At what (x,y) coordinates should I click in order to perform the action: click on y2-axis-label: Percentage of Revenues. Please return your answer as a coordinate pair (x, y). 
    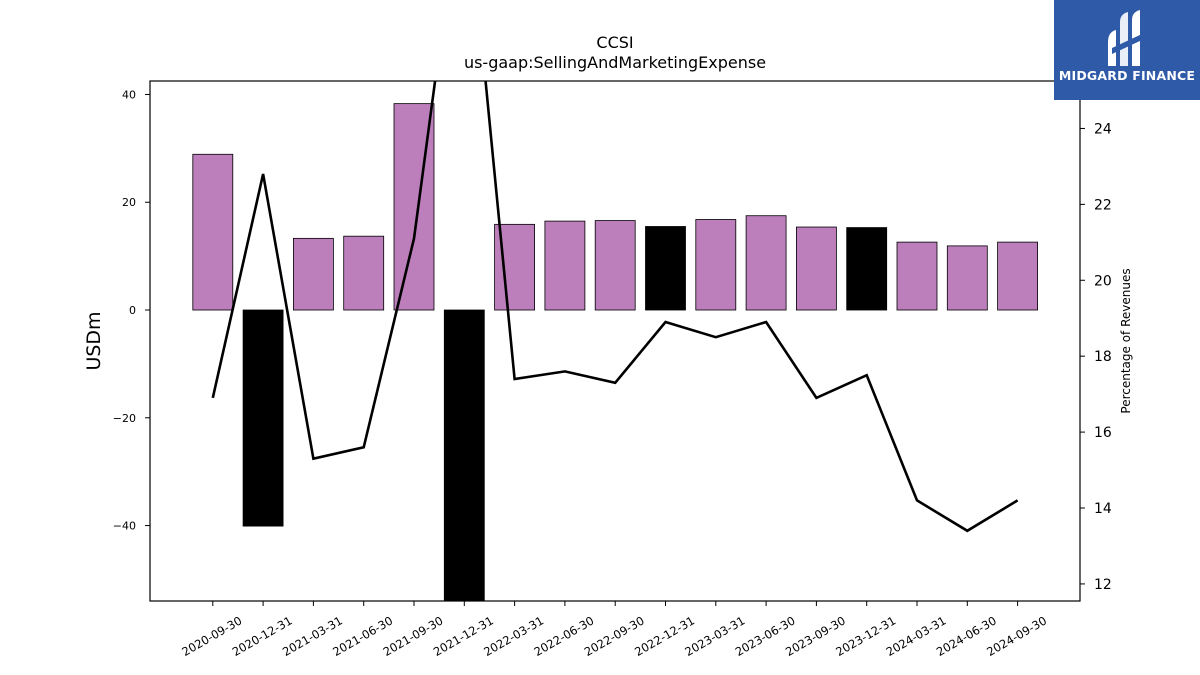
    Looking at the image, I should click on (1126, 340).